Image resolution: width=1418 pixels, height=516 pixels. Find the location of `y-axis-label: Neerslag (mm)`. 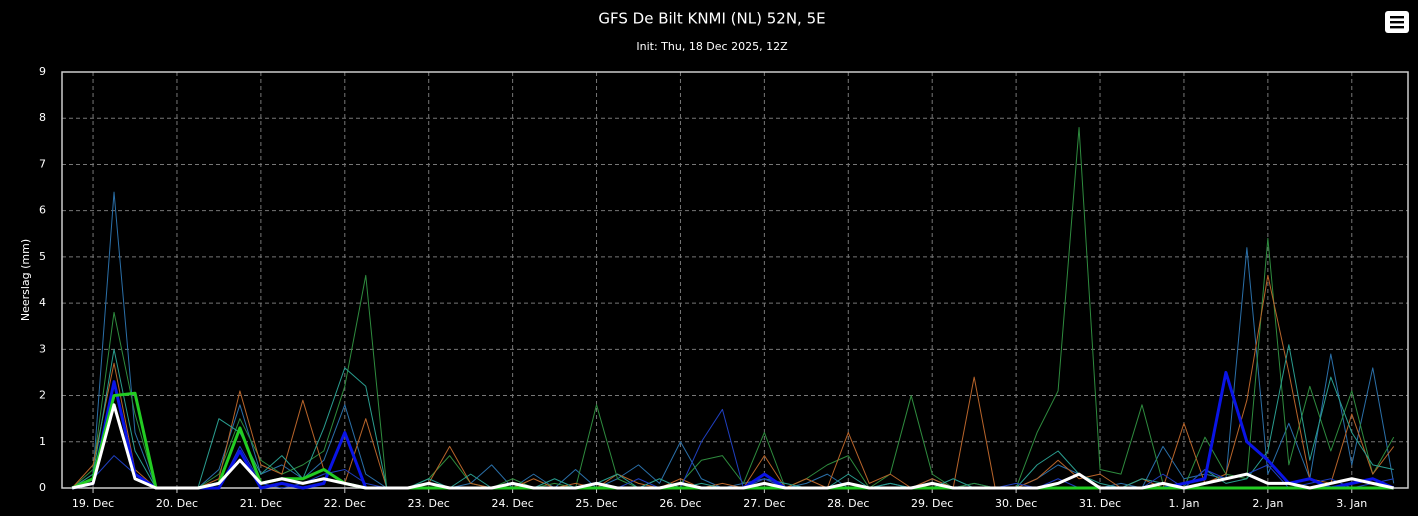

y-axis-label: Neerslag (mm) is located at coordinates (25, 280).